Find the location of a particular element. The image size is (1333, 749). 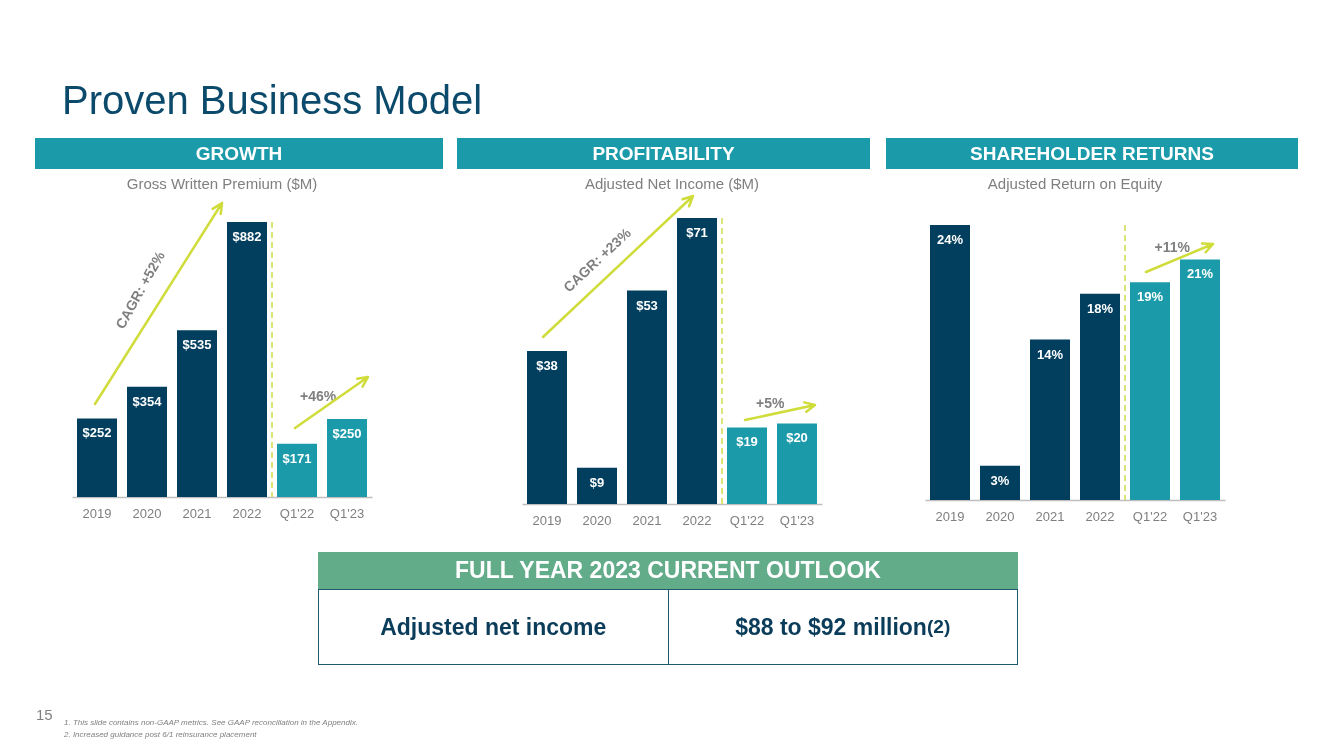

data-label: $882 is located at coordinates (247, 236).